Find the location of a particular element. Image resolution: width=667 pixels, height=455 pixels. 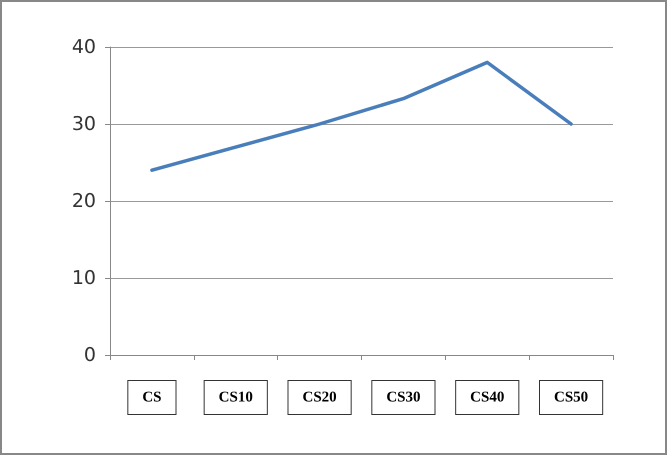

x-tick-label: CS50 is located at coordinates (571, 398).